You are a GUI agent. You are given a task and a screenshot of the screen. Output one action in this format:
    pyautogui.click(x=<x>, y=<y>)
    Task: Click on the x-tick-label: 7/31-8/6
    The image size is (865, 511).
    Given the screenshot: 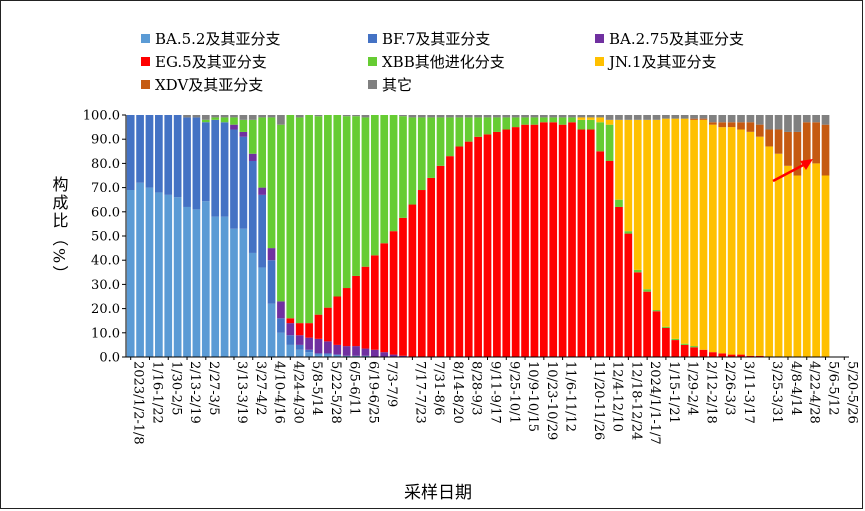 What is the action you would take?
    pyautogui.click(x=438, y=388)
    